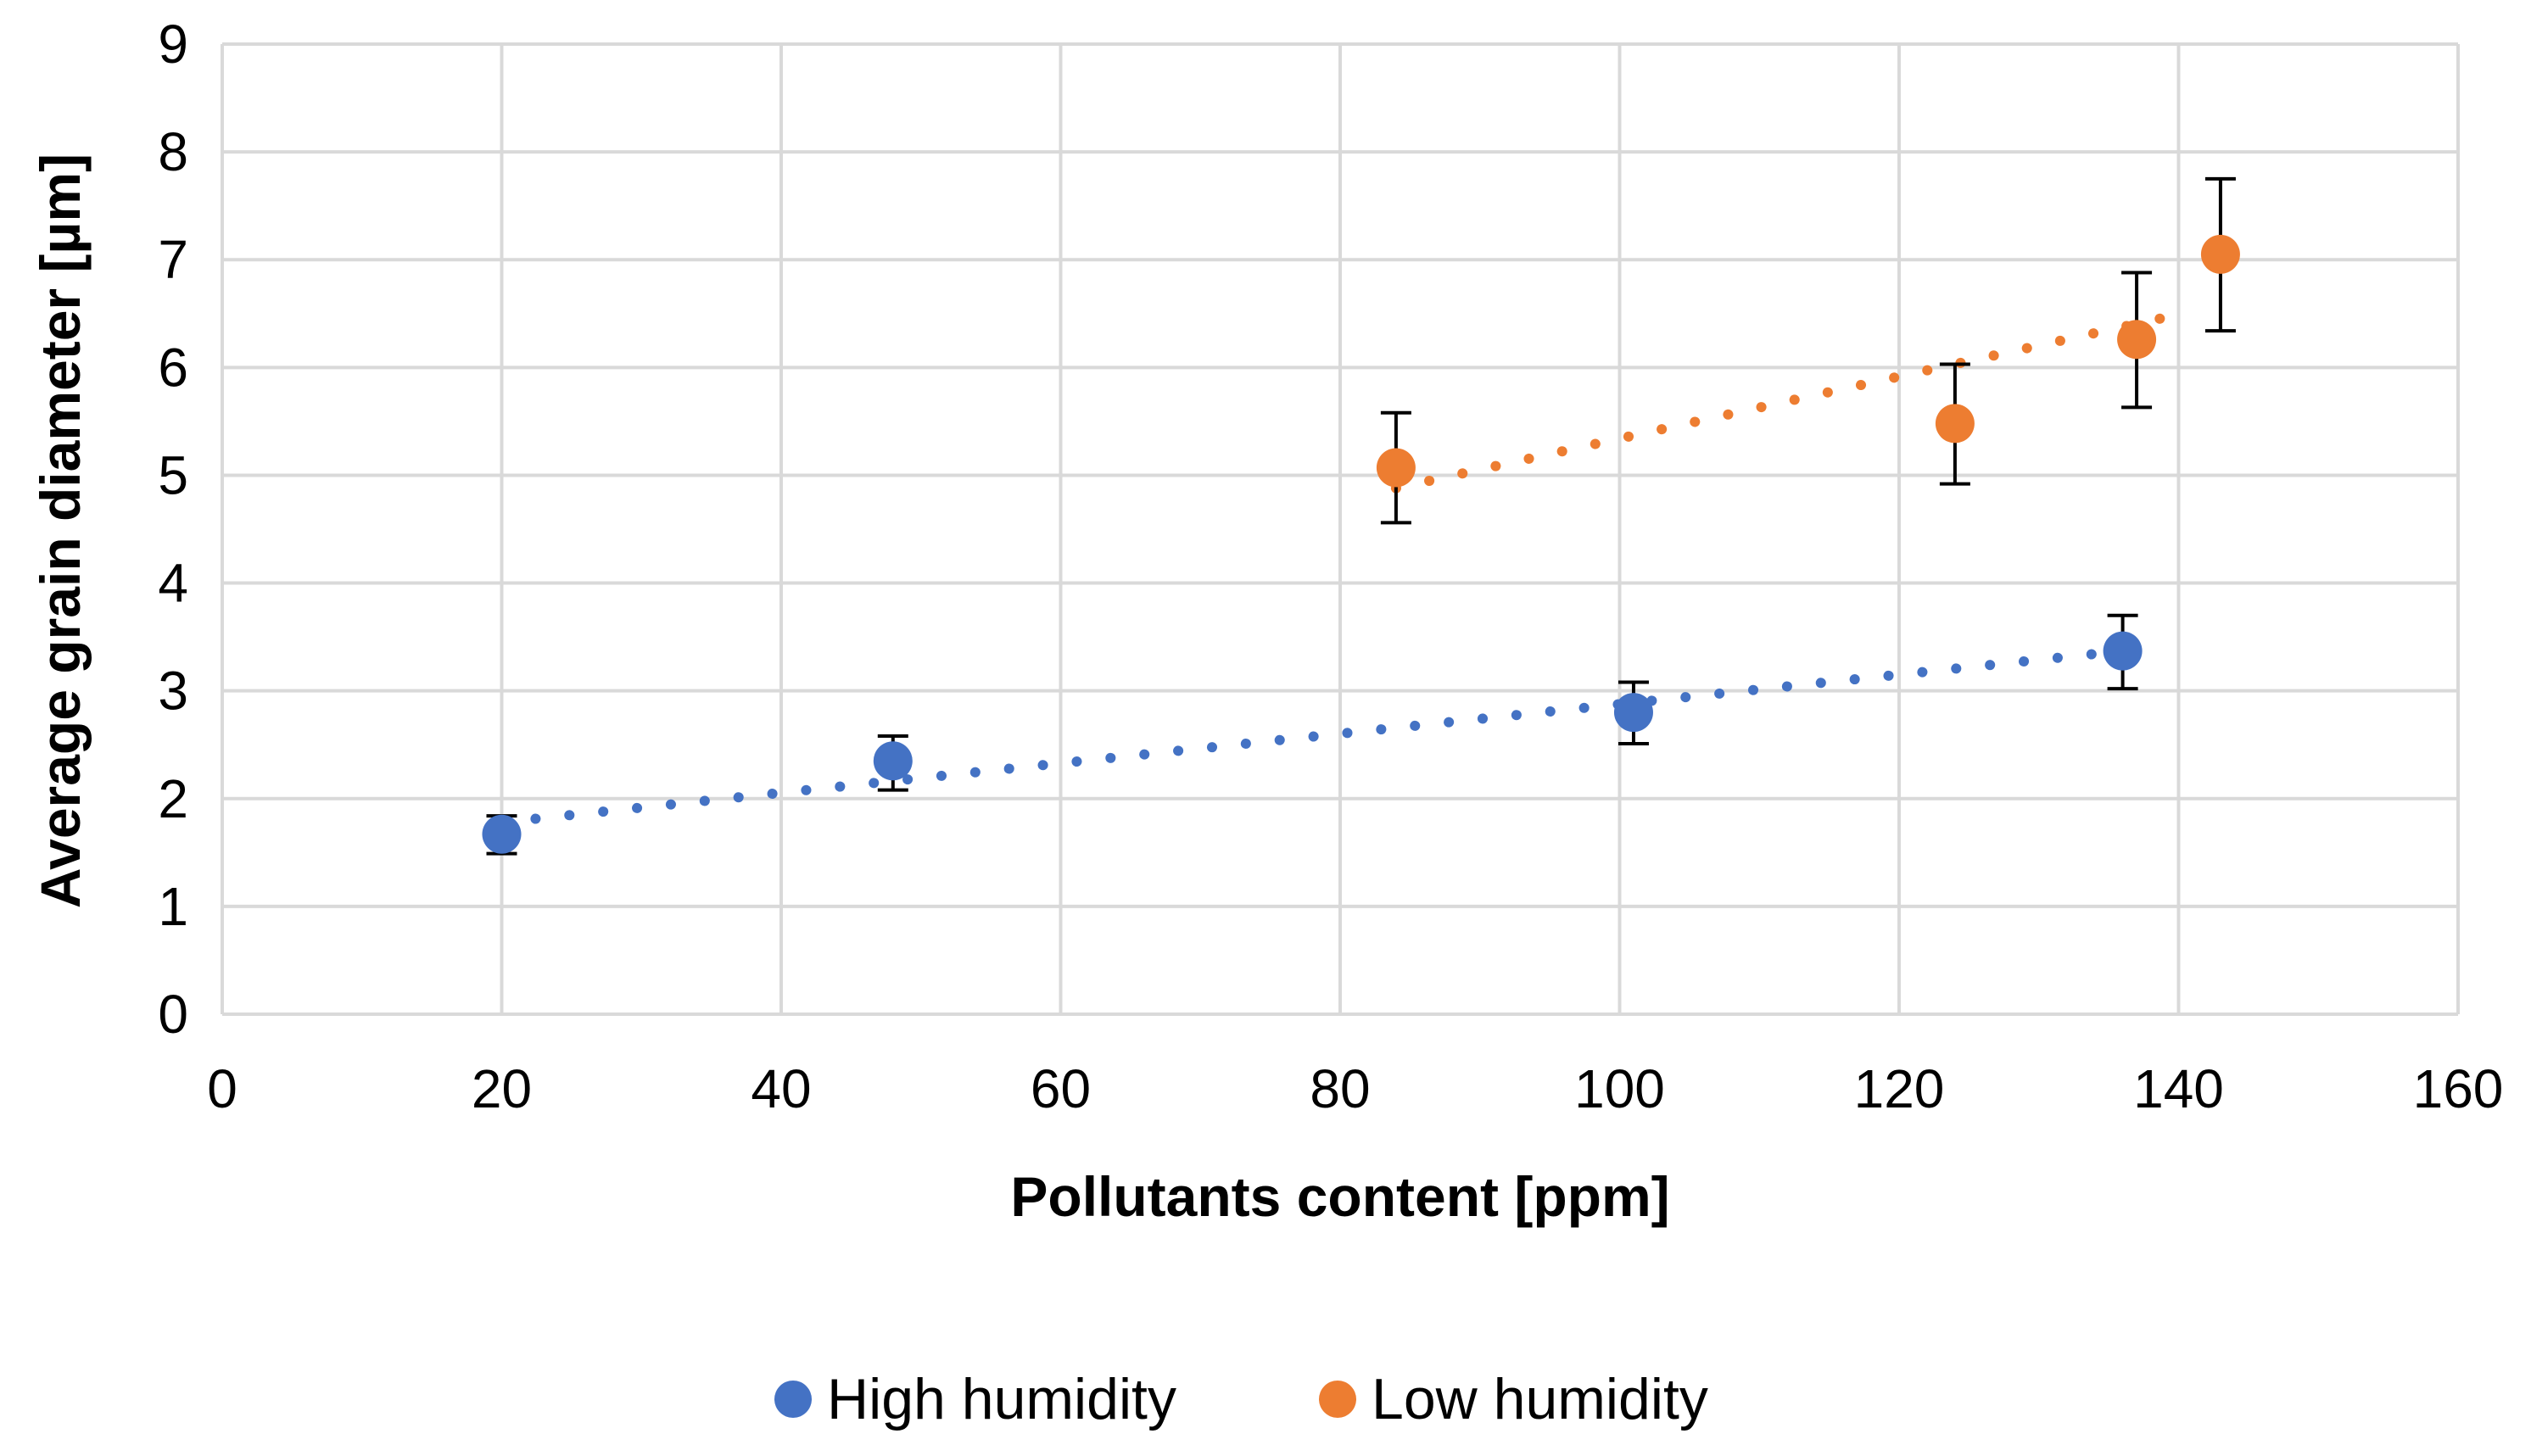 Image resolution: width=2531 pixels, height=1456 pixels. What do you see at coordinates (222, 1088) in the screenshot?
I see `x-tick-label: 0` at bounding box center [222, 1088].